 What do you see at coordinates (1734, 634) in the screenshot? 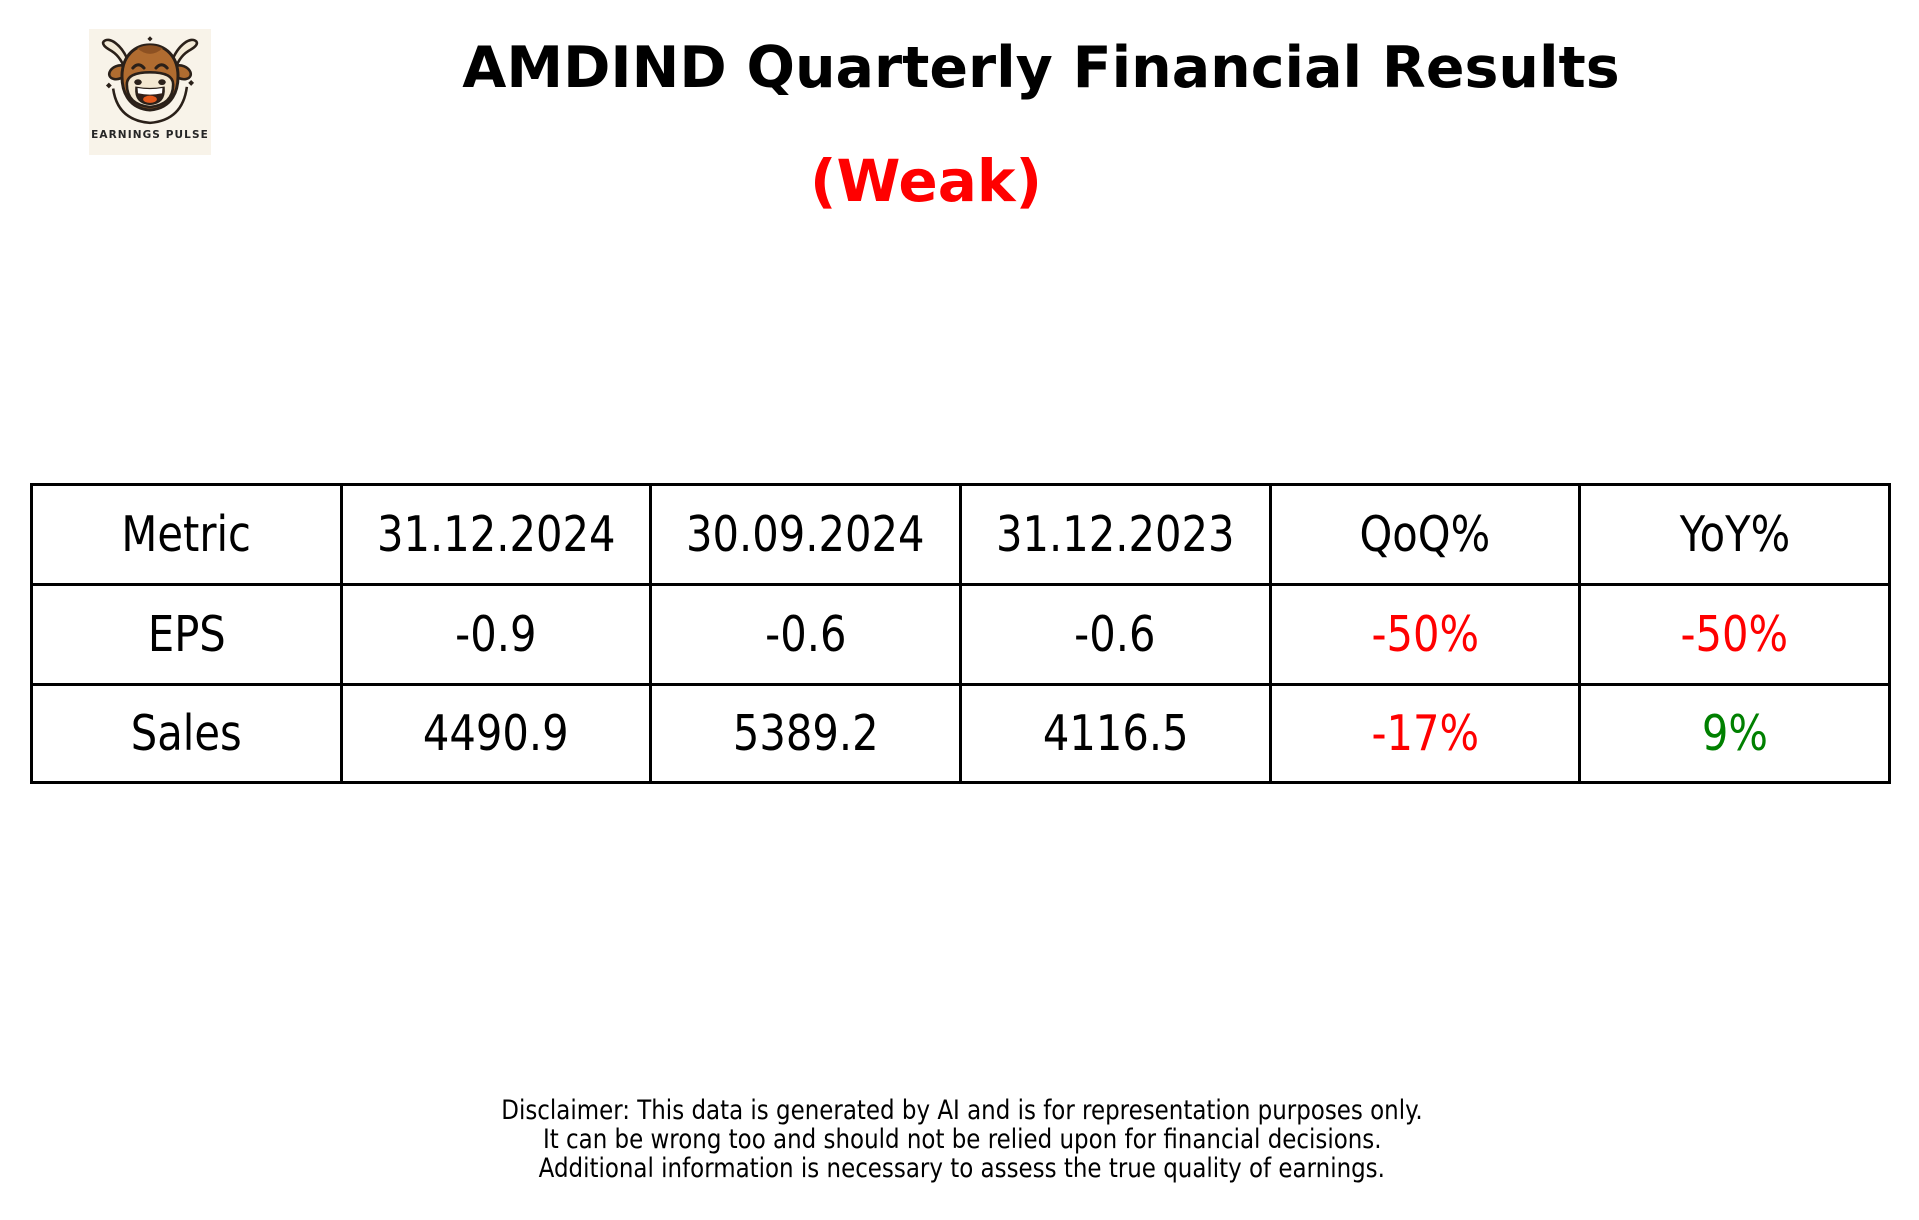
I see `yoy-cell: -50%` at bounding box center [1734, 634].